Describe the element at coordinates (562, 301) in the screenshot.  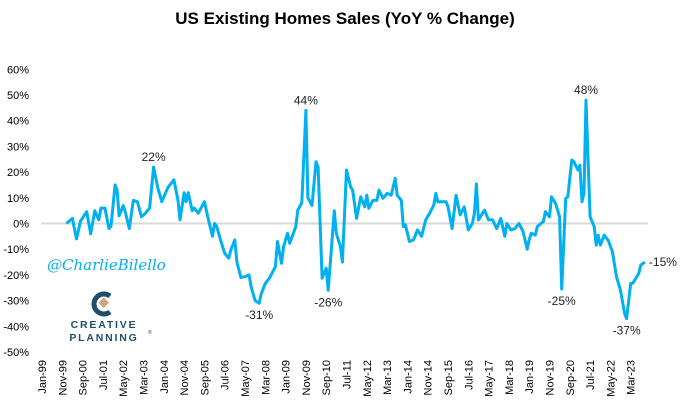
I see `data-label: -25%` at that location.